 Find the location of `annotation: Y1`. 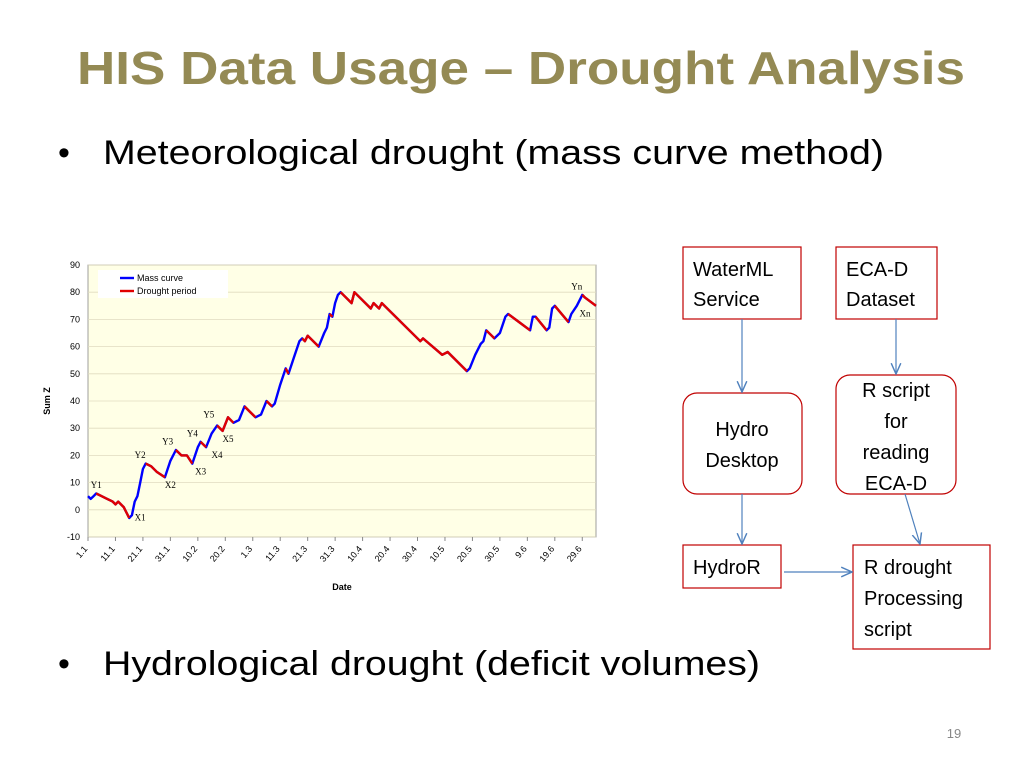

annotation: Y1 is located at coordinates (96, 485).